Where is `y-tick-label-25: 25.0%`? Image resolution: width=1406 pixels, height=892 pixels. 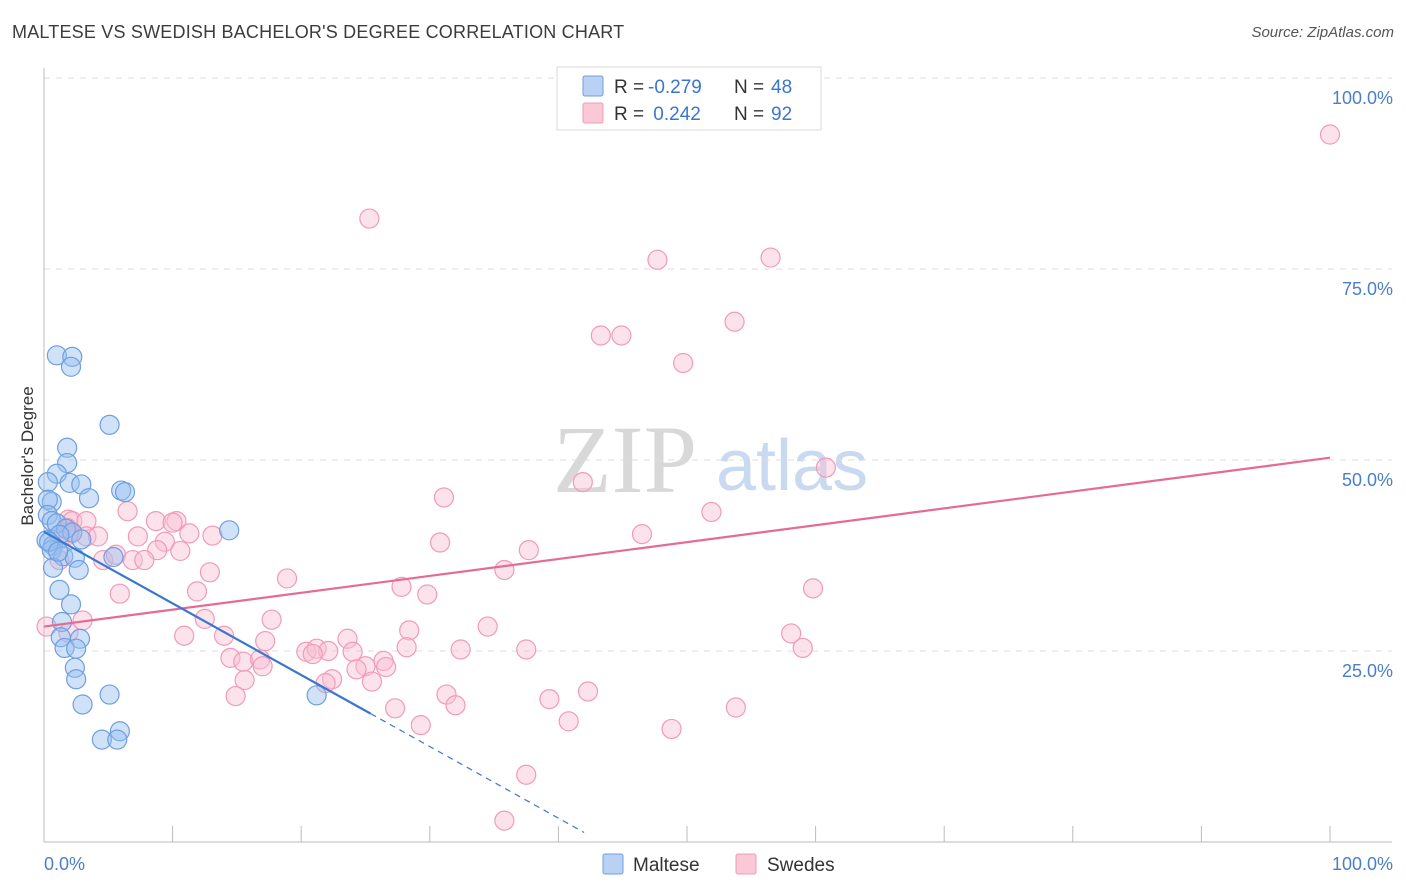 y-tick-label-25: 25.0% is located at coordinates (1367, 671).